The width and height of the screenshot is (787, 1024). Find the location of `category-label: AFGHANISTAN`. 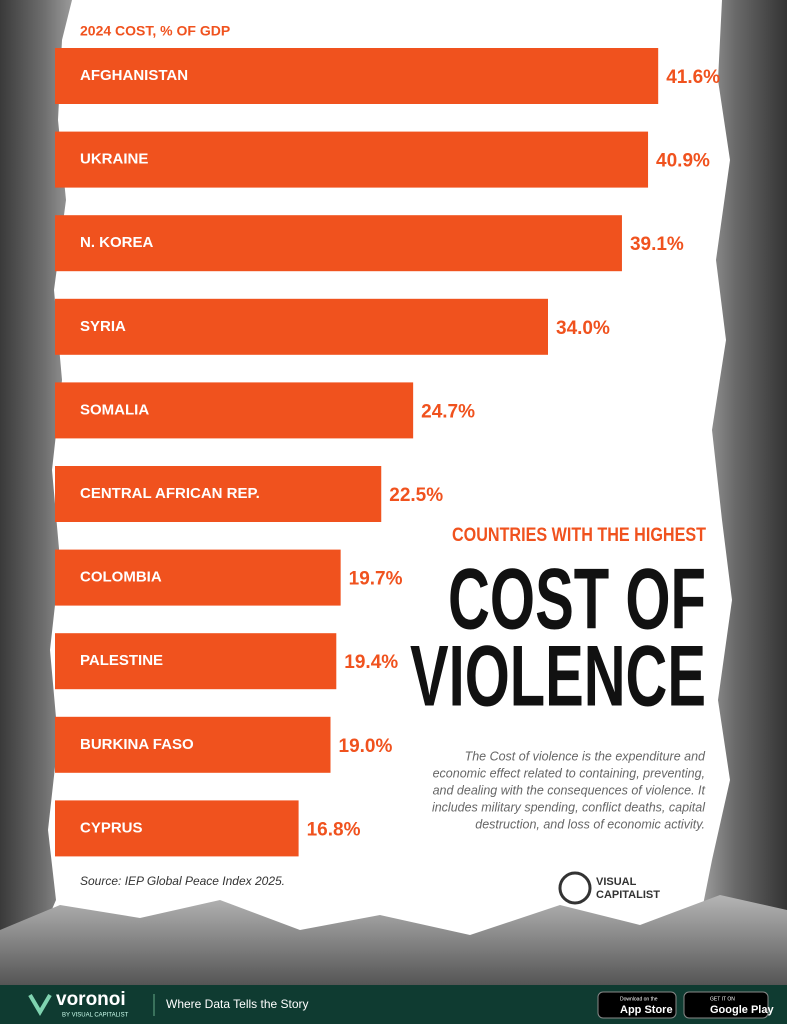

category-label: AFGHANISTAN is located at coordinates (134, 75).